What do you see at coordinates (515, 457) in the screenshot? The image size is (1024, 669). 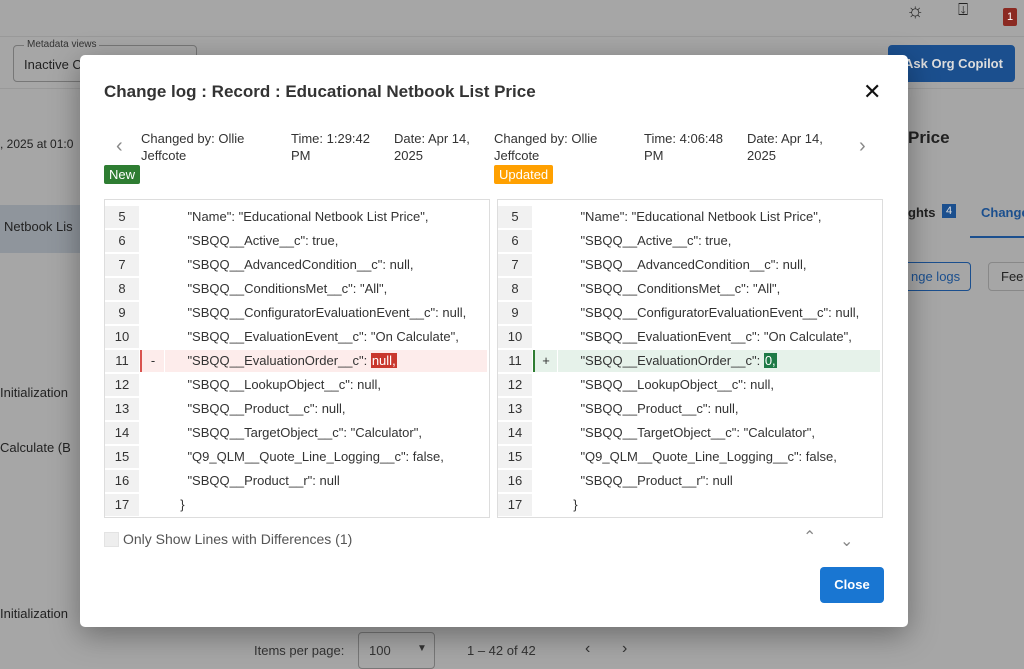 I see `line-number: 15` at bounding box center [515, 457].